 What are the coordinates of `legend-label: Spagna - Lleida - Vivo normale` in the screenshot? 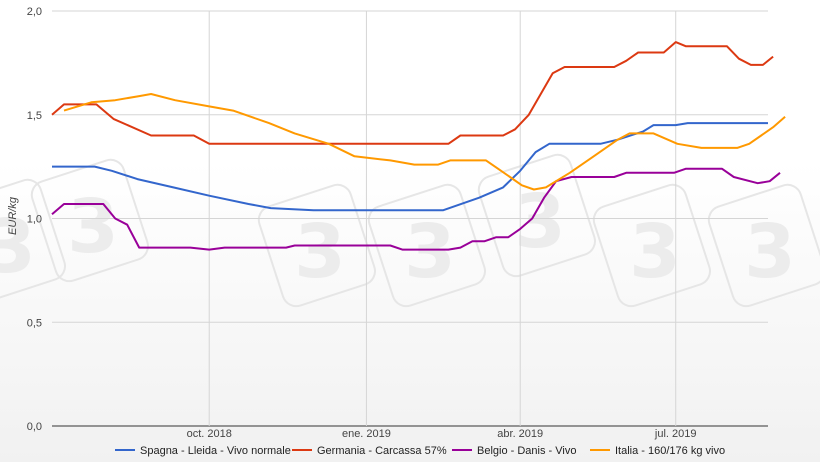 It's located at (215, 451).